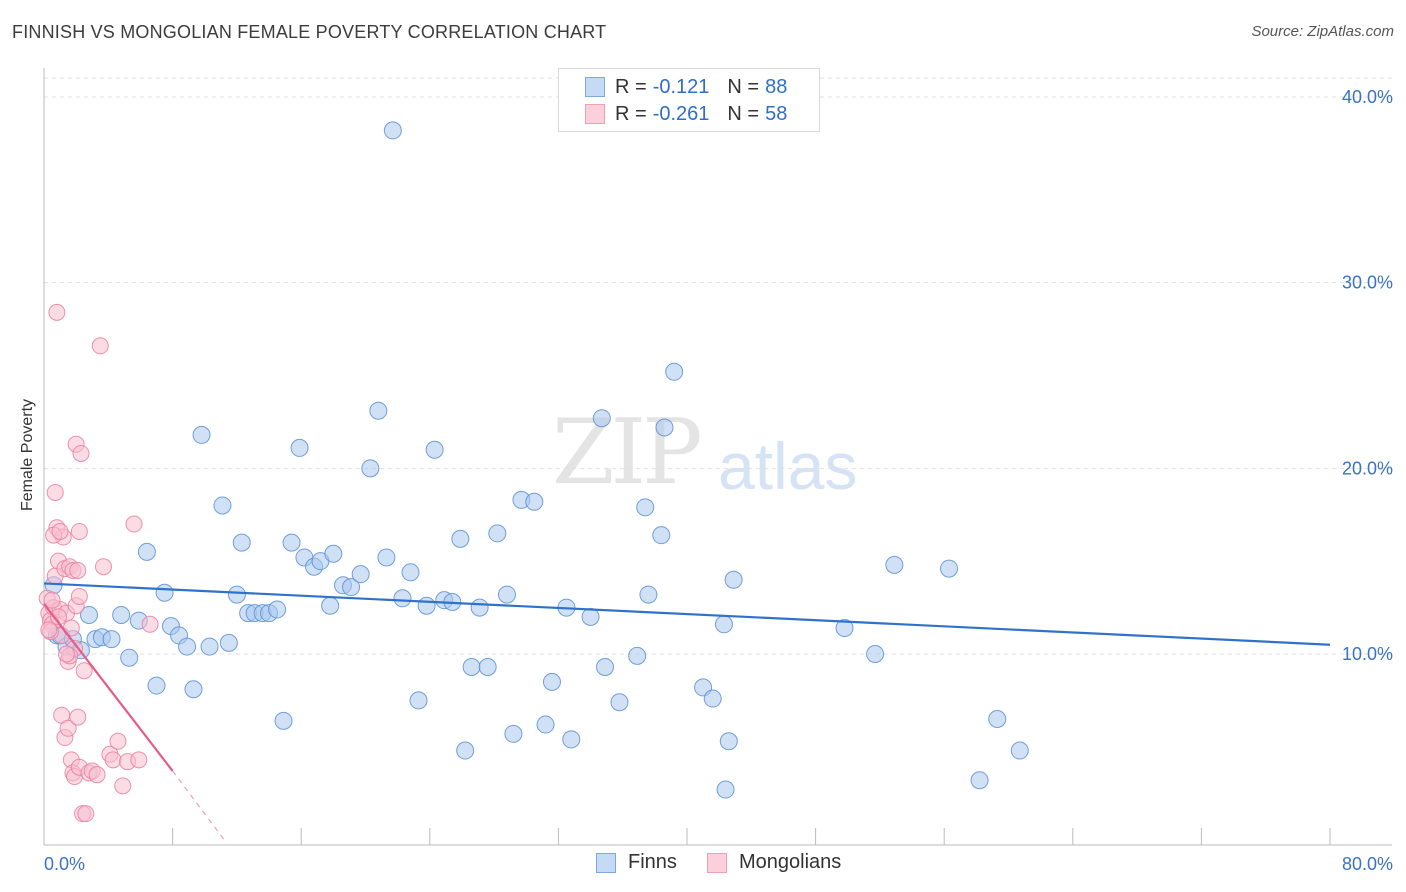 This screenshot has height=892, width=1406. I want to click on legend-r-value: -0.261, so click(681, 113).